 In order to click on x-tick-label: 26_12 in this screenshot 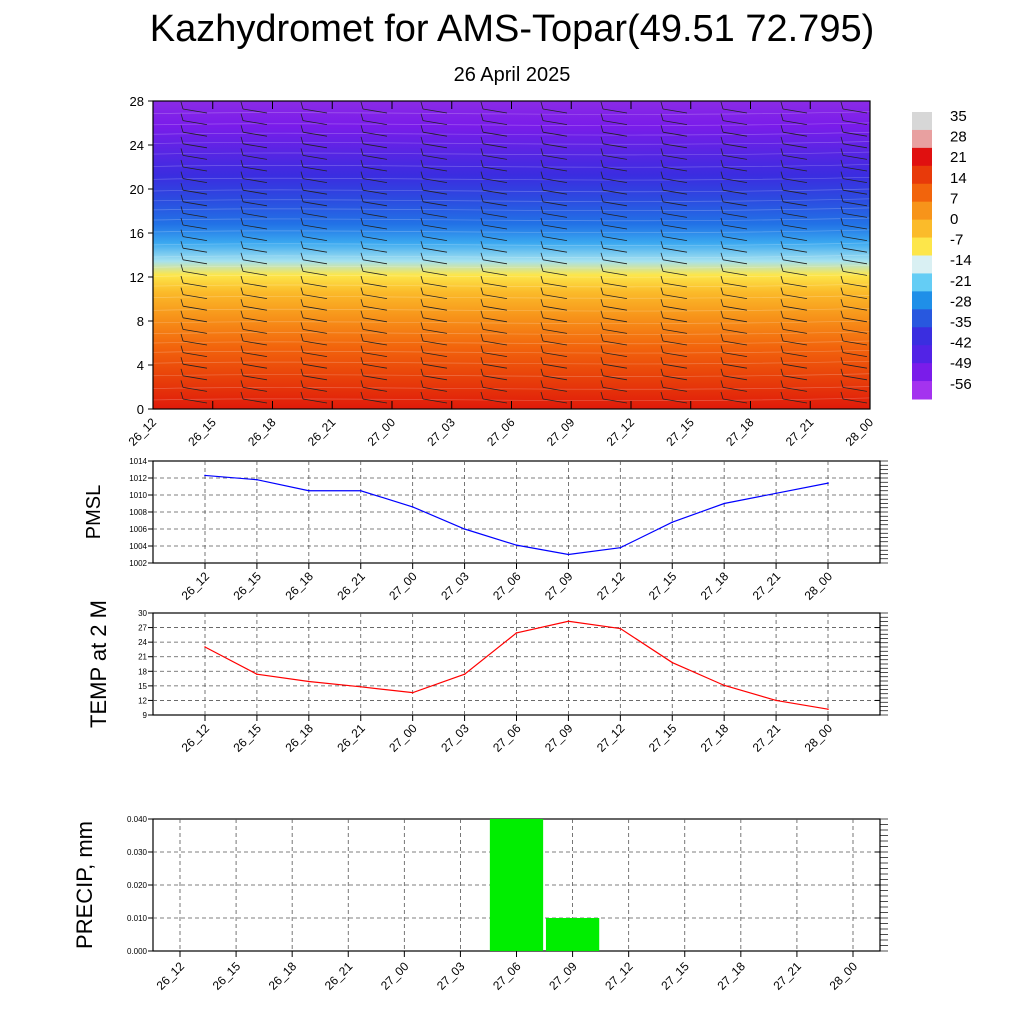, I will do `click(196, 738)`.